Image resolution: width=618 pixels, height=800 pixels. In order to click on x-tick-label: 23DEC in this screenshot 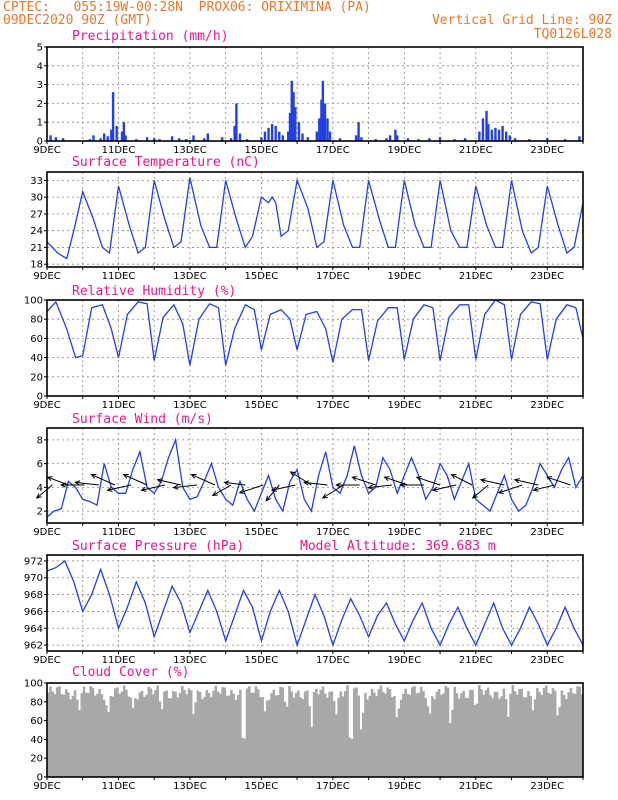, I will do `click(547, 405)`.